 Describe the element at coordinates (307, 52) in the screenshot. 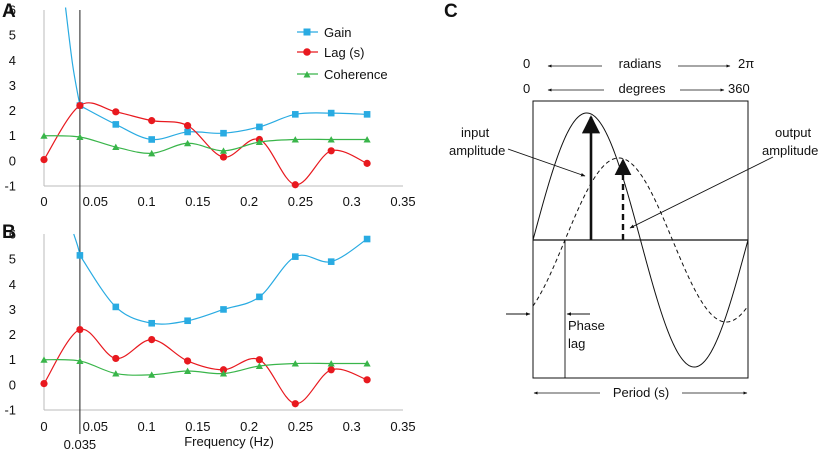

I see `legend-lag-marker` at that location.